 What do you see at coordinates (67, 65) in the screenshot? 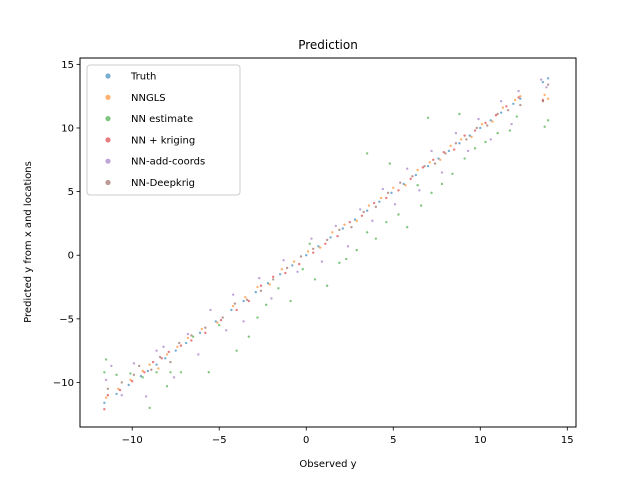
I see `y-tick-label: 15` at bounding box center [67, 65].